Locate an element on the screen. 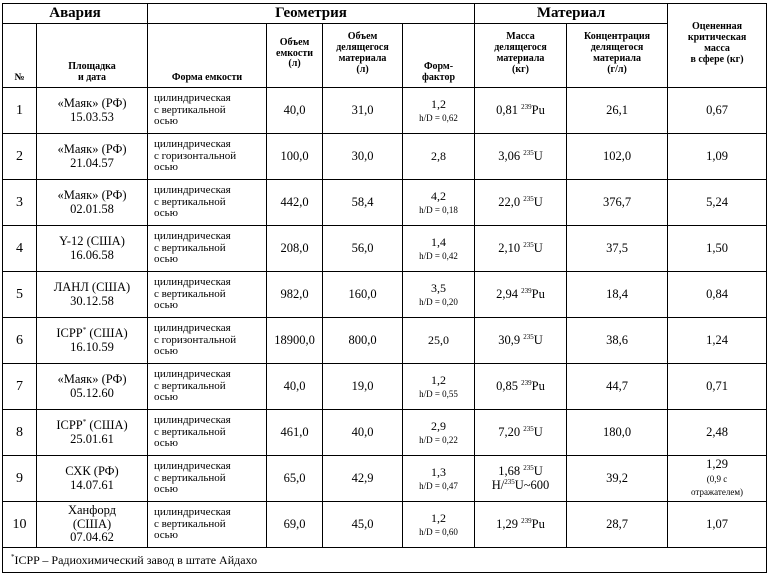 This screenshot has height=575, width=769. fissile-mass-cell: 0,81 239Pu is located at coordinates (521, 110).